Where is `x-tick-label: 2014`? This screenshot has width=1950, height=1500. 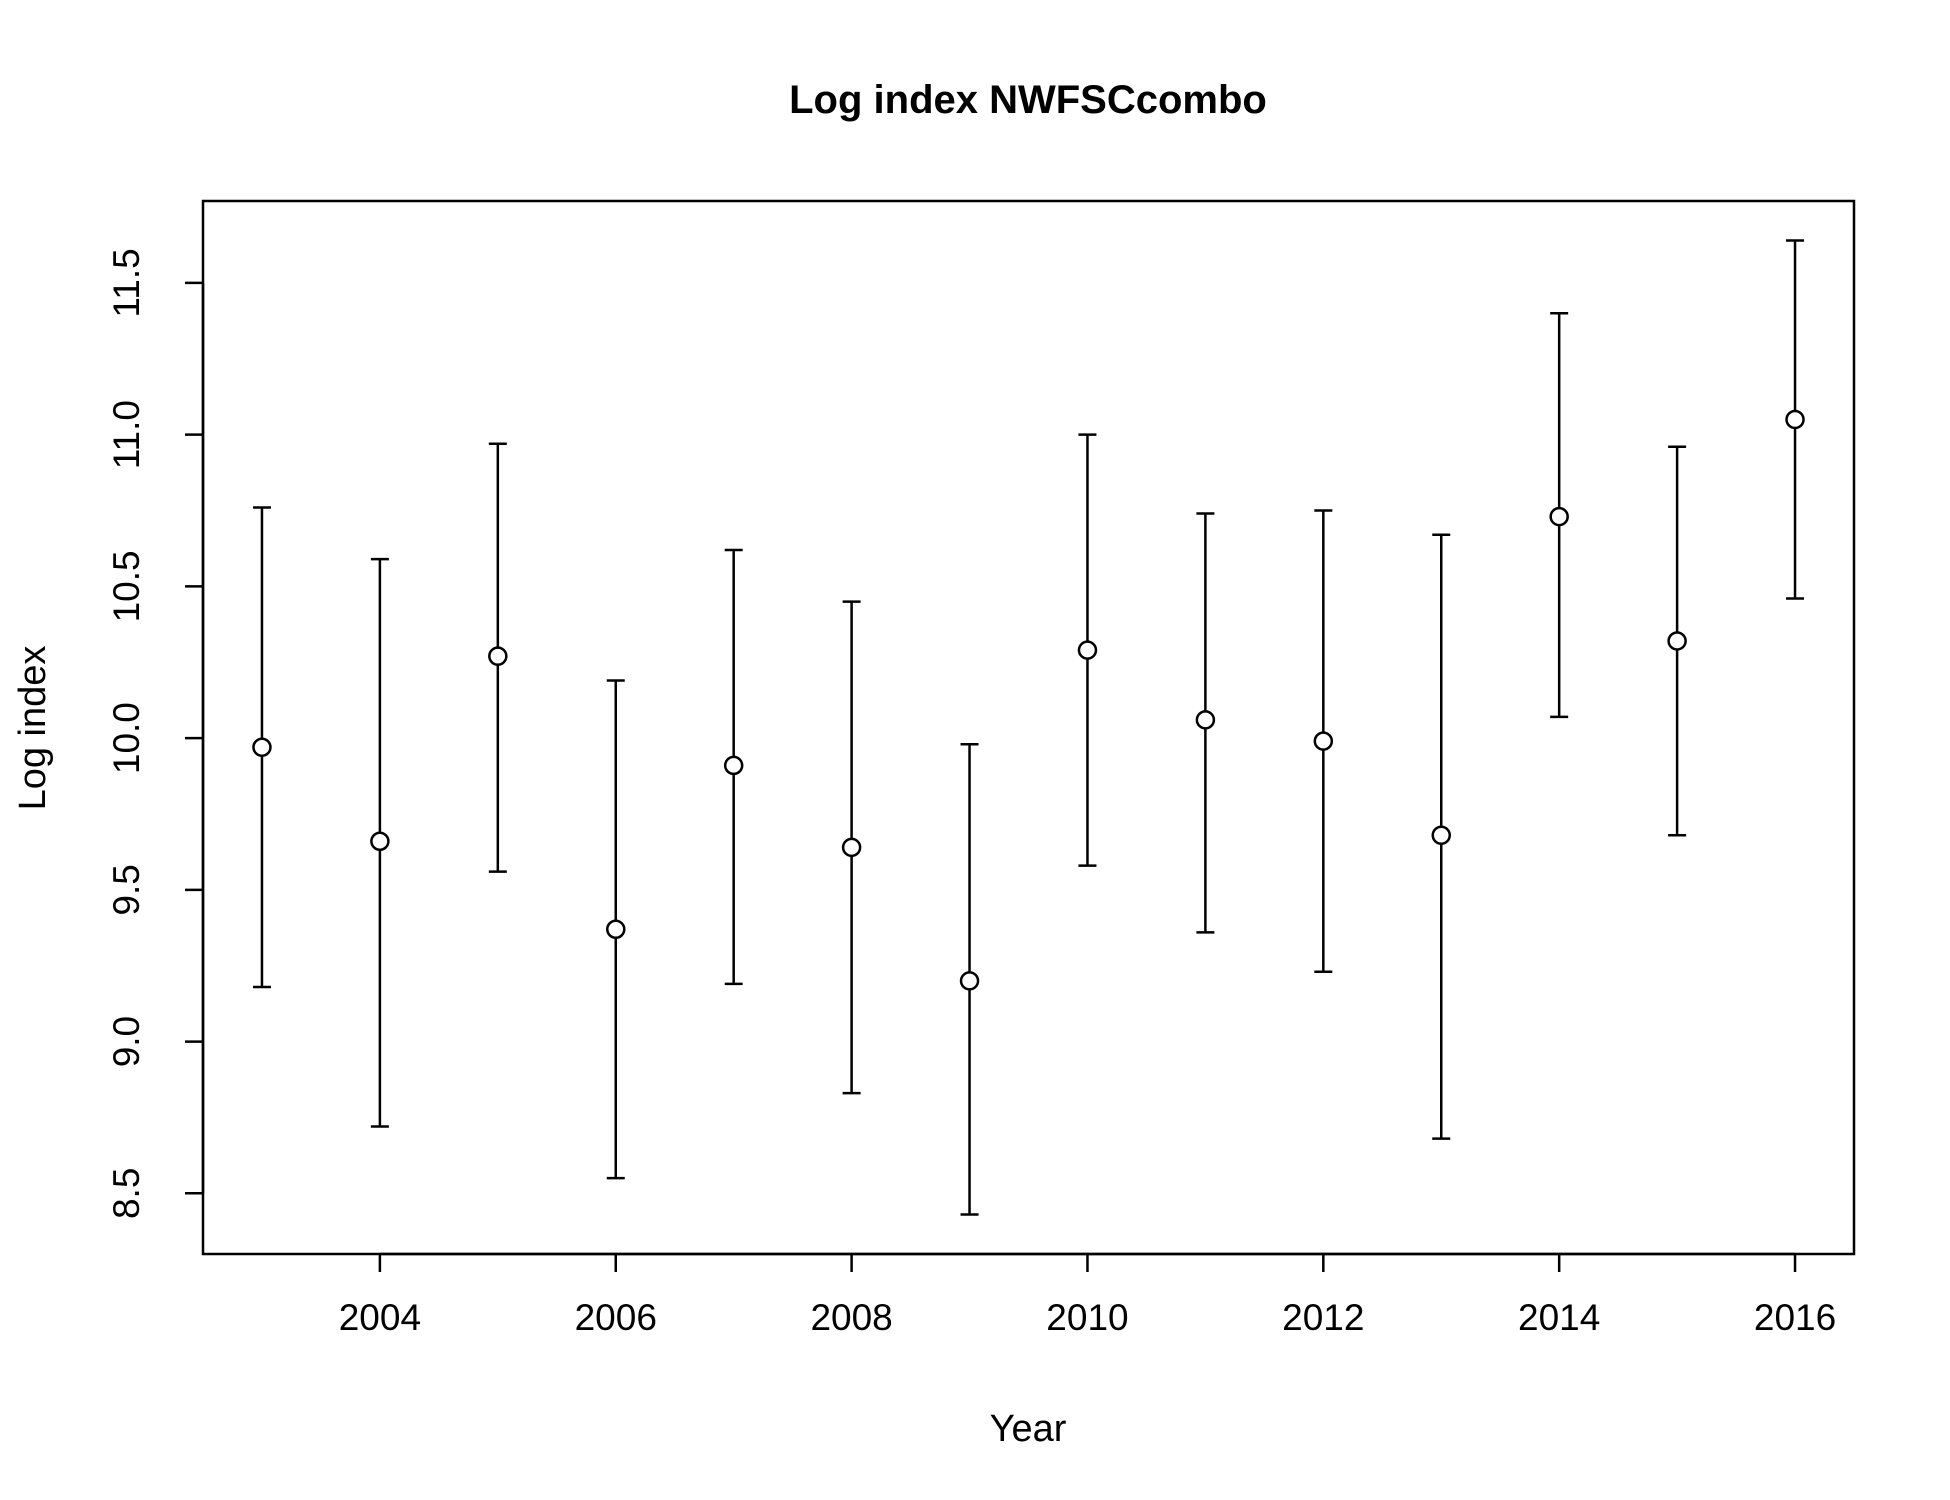 x-tick-label: 2014 is located at coordinates (1559, 1317).